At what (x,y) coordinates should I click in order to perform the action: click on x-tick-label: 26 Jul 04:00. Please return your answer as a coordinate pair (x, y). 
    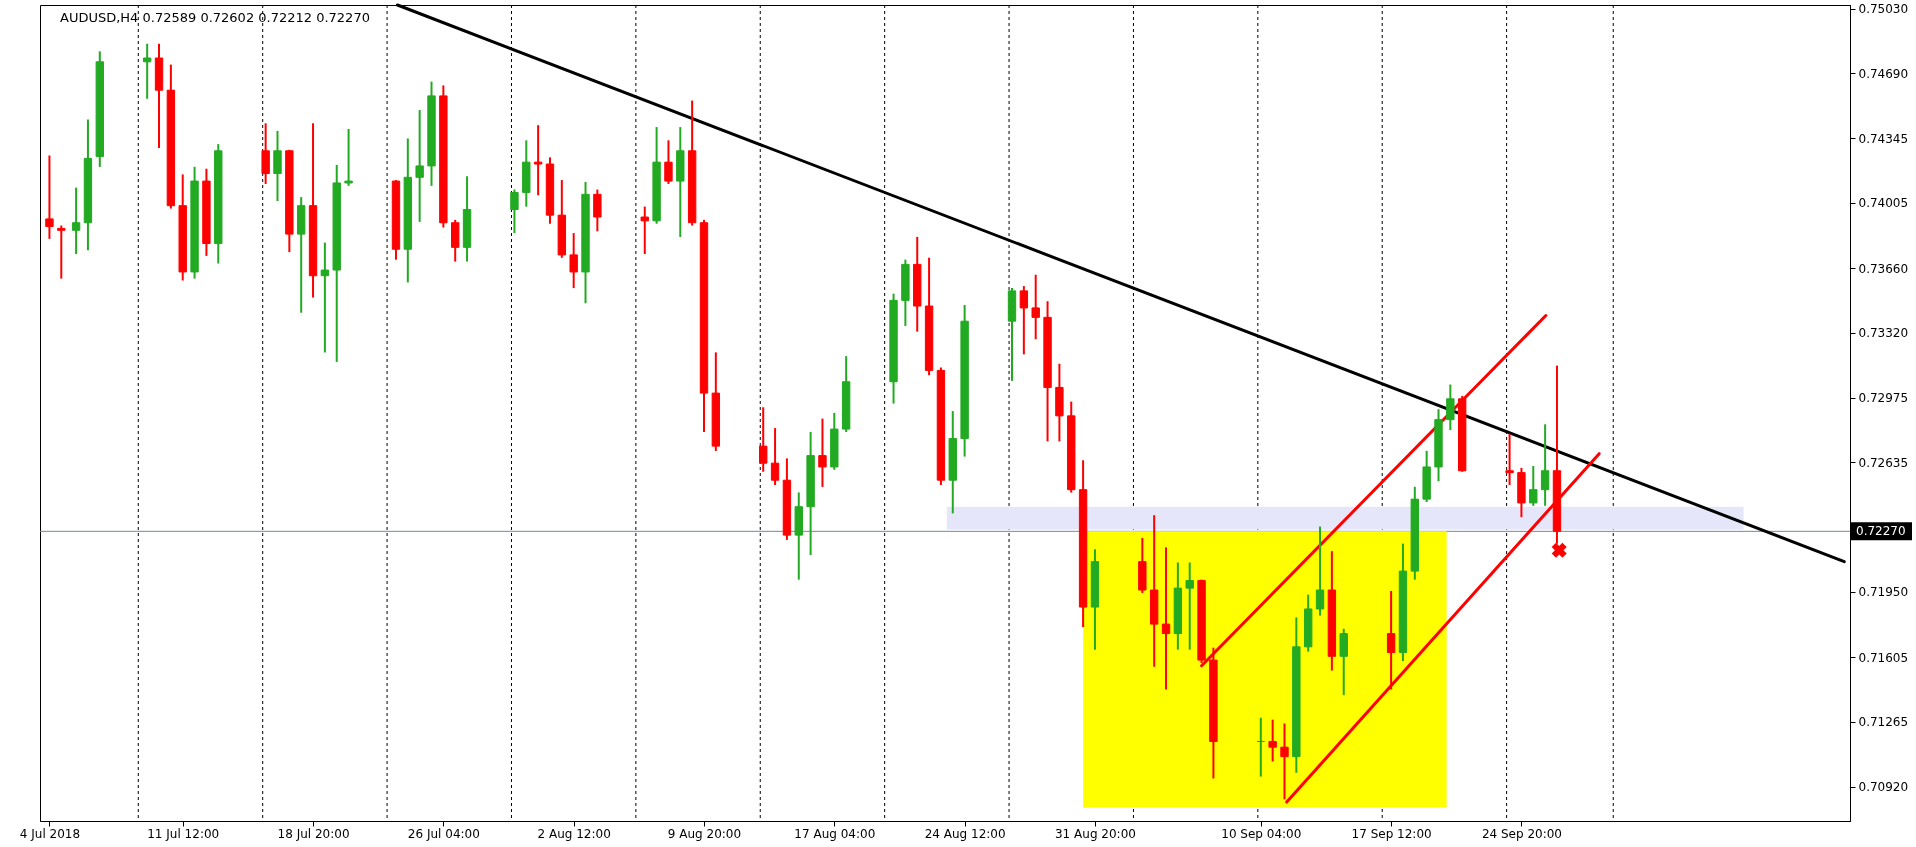
    Looking at the image, I should click on (443, 833).